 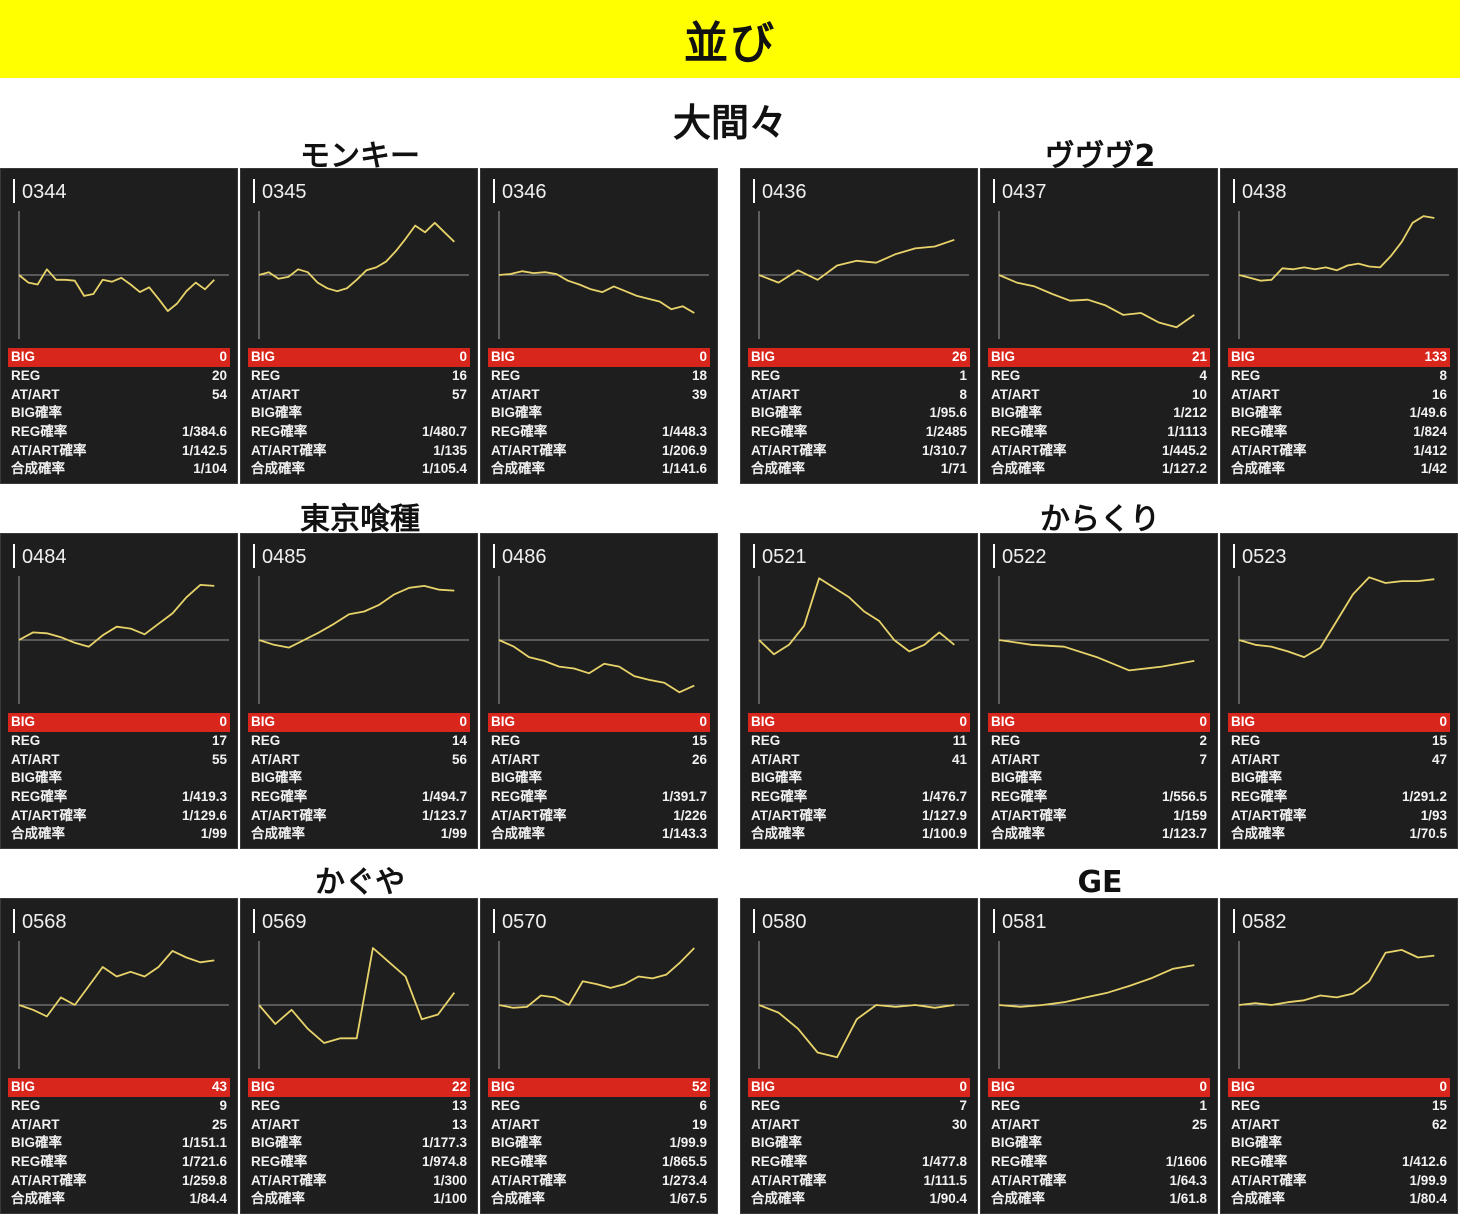 I want to click on at-rate-row: AT/ART確率 1/135, so click(x=359, y=451).